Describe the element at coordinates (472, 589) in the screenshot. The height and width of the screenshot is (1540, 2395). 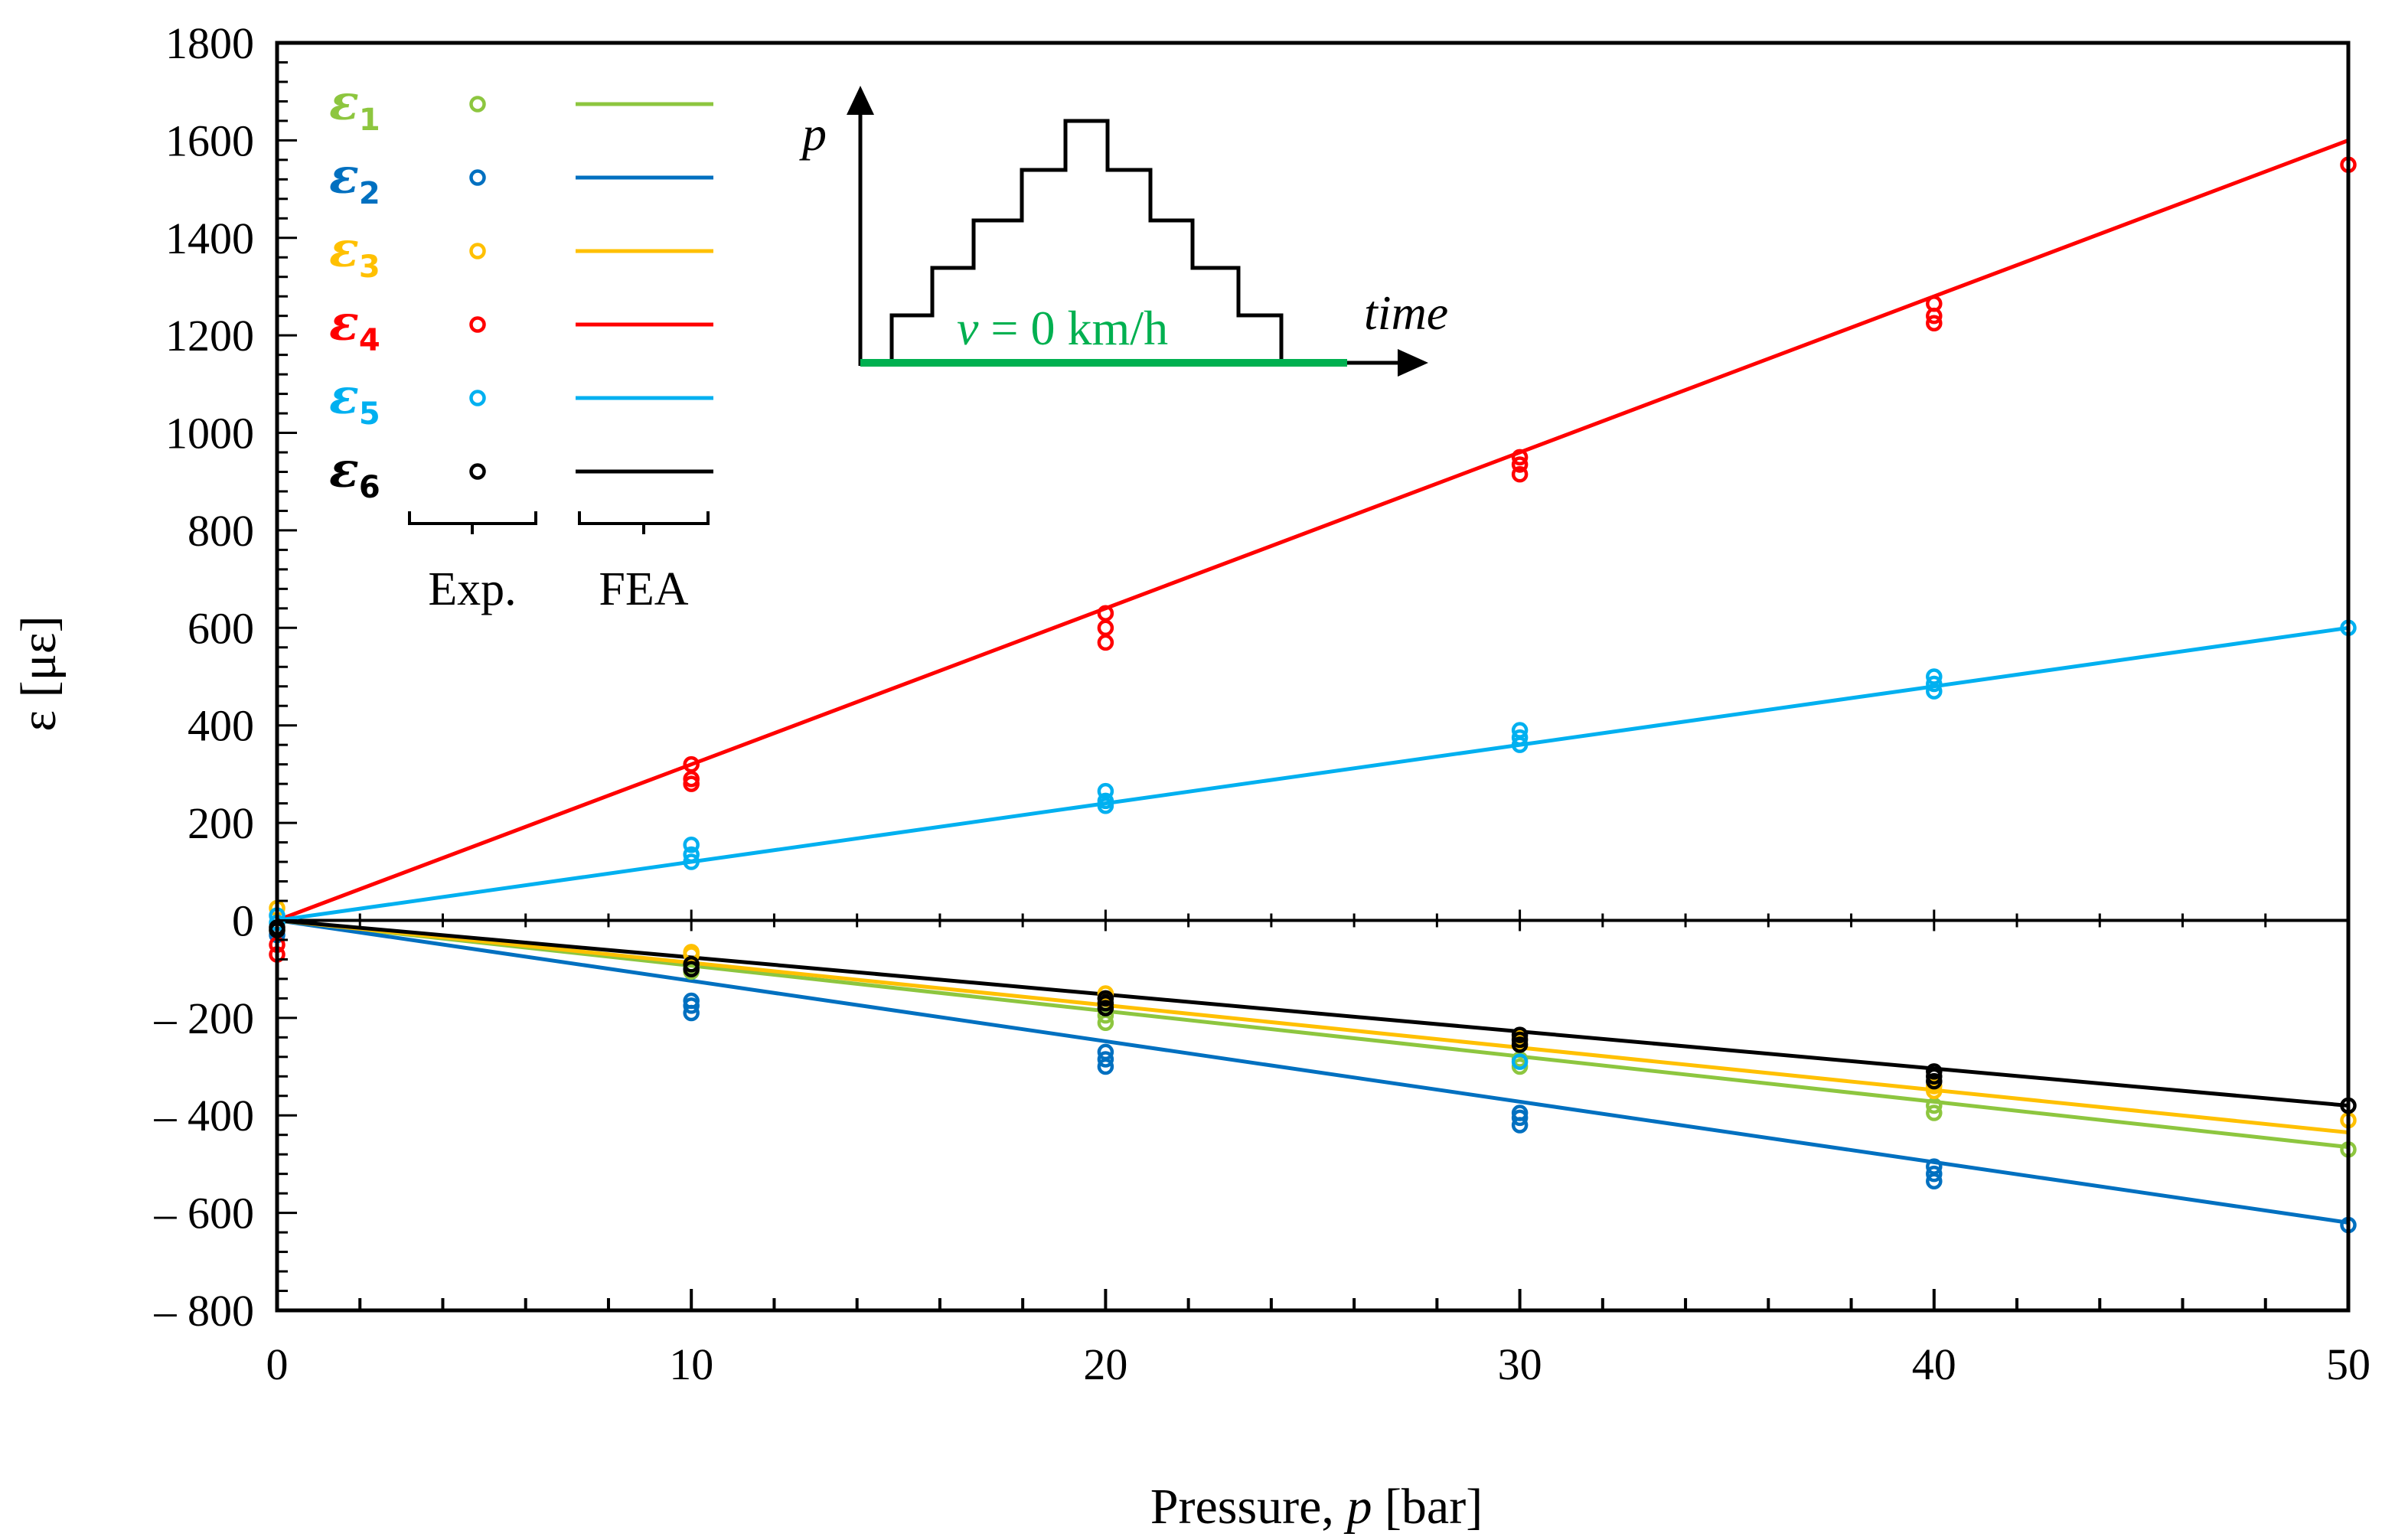
I see `legend-footer-exp: Exp.` at that location.